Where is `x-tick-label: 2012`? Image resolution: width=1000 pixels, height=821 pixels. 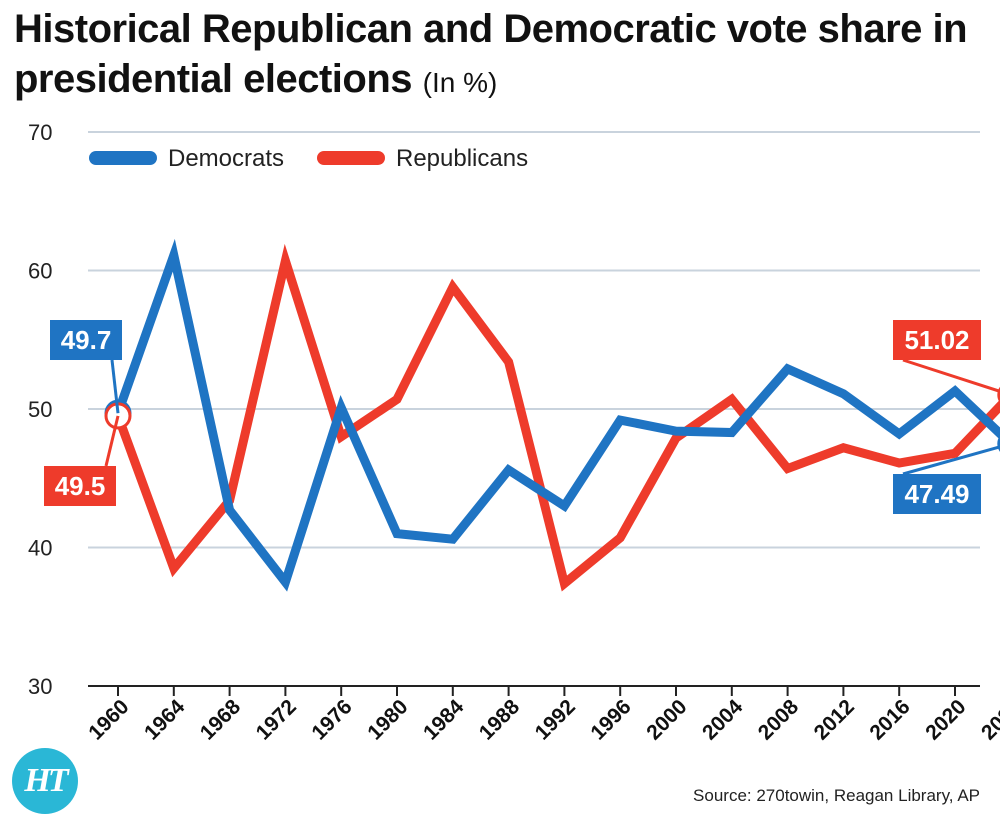 x-tick-label: 2012 is located at coordinates (834, 719).